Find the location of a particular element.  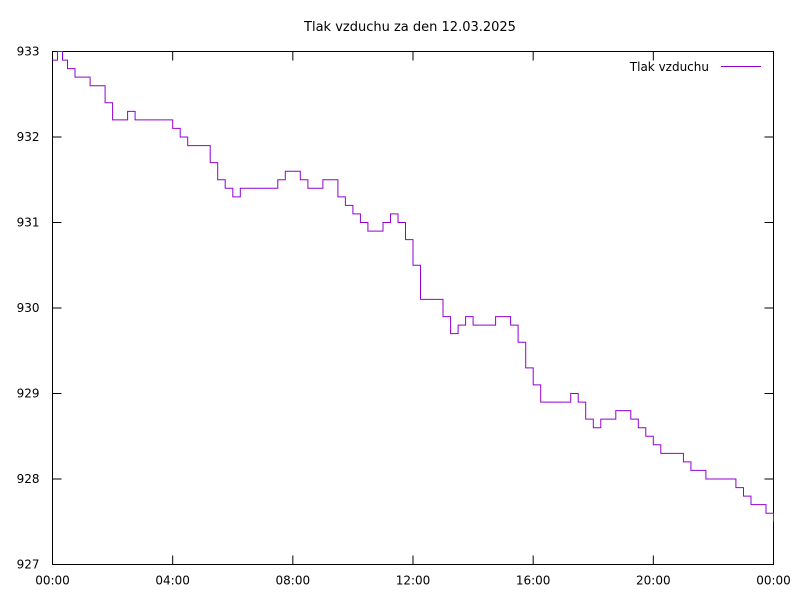

x-tick-label: 04:00 is located at coordinates (172, 581).